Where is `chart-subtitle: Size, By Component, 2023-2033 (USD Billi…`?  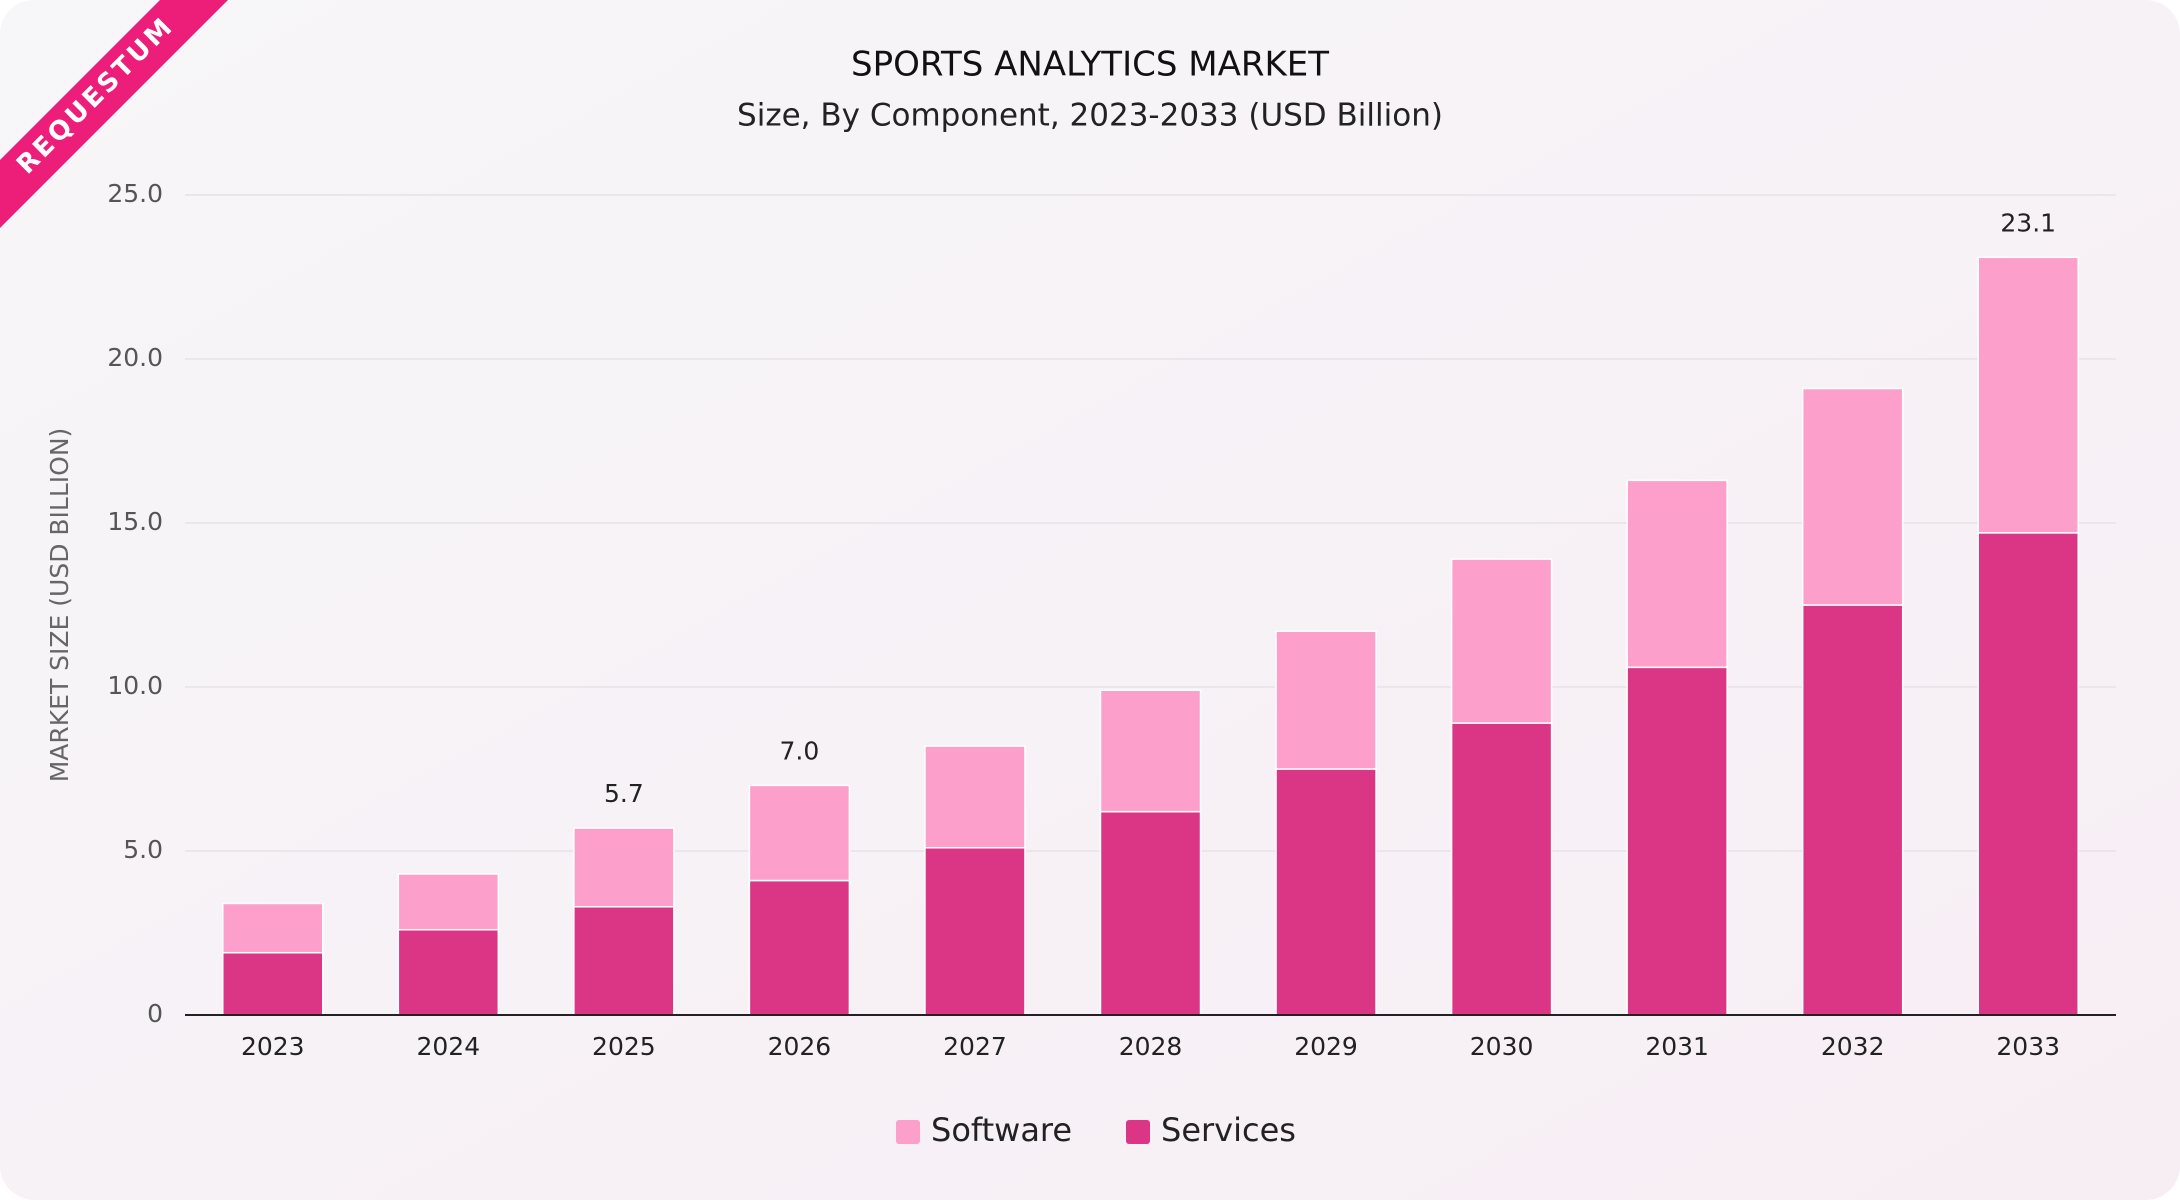
chart-subtitle: Size, By Component, 2023-2033 (USD Billi… is located at coordinates (1090, 116).